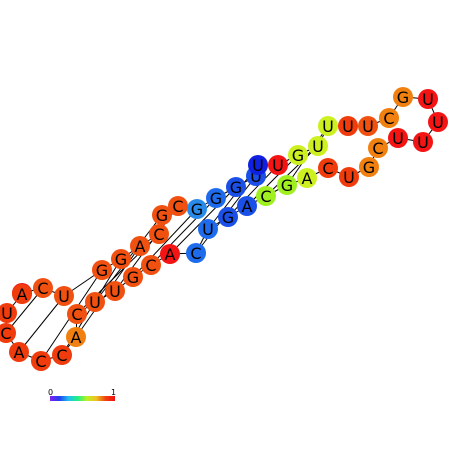  What do you see at coordinates (82, 398) in the screenshot?
I see `color-scale-bar` at bounding box center [82, 398].